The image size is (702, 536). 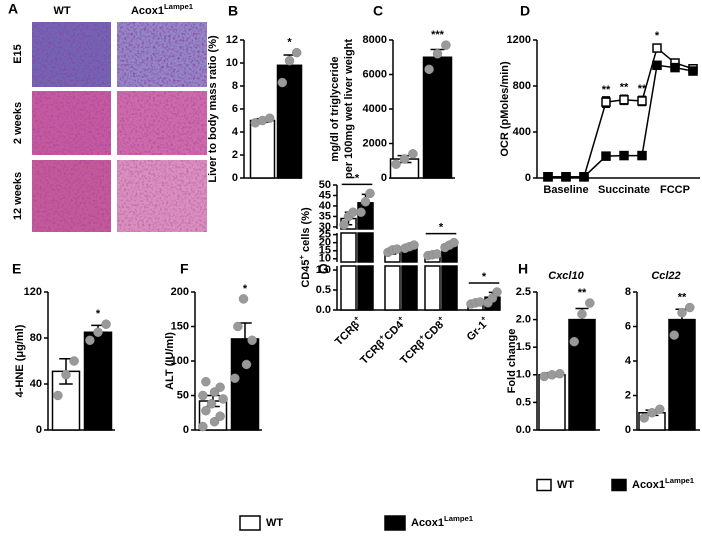 I want to click on y-tick-label: 800, so click(x=522, y=86).